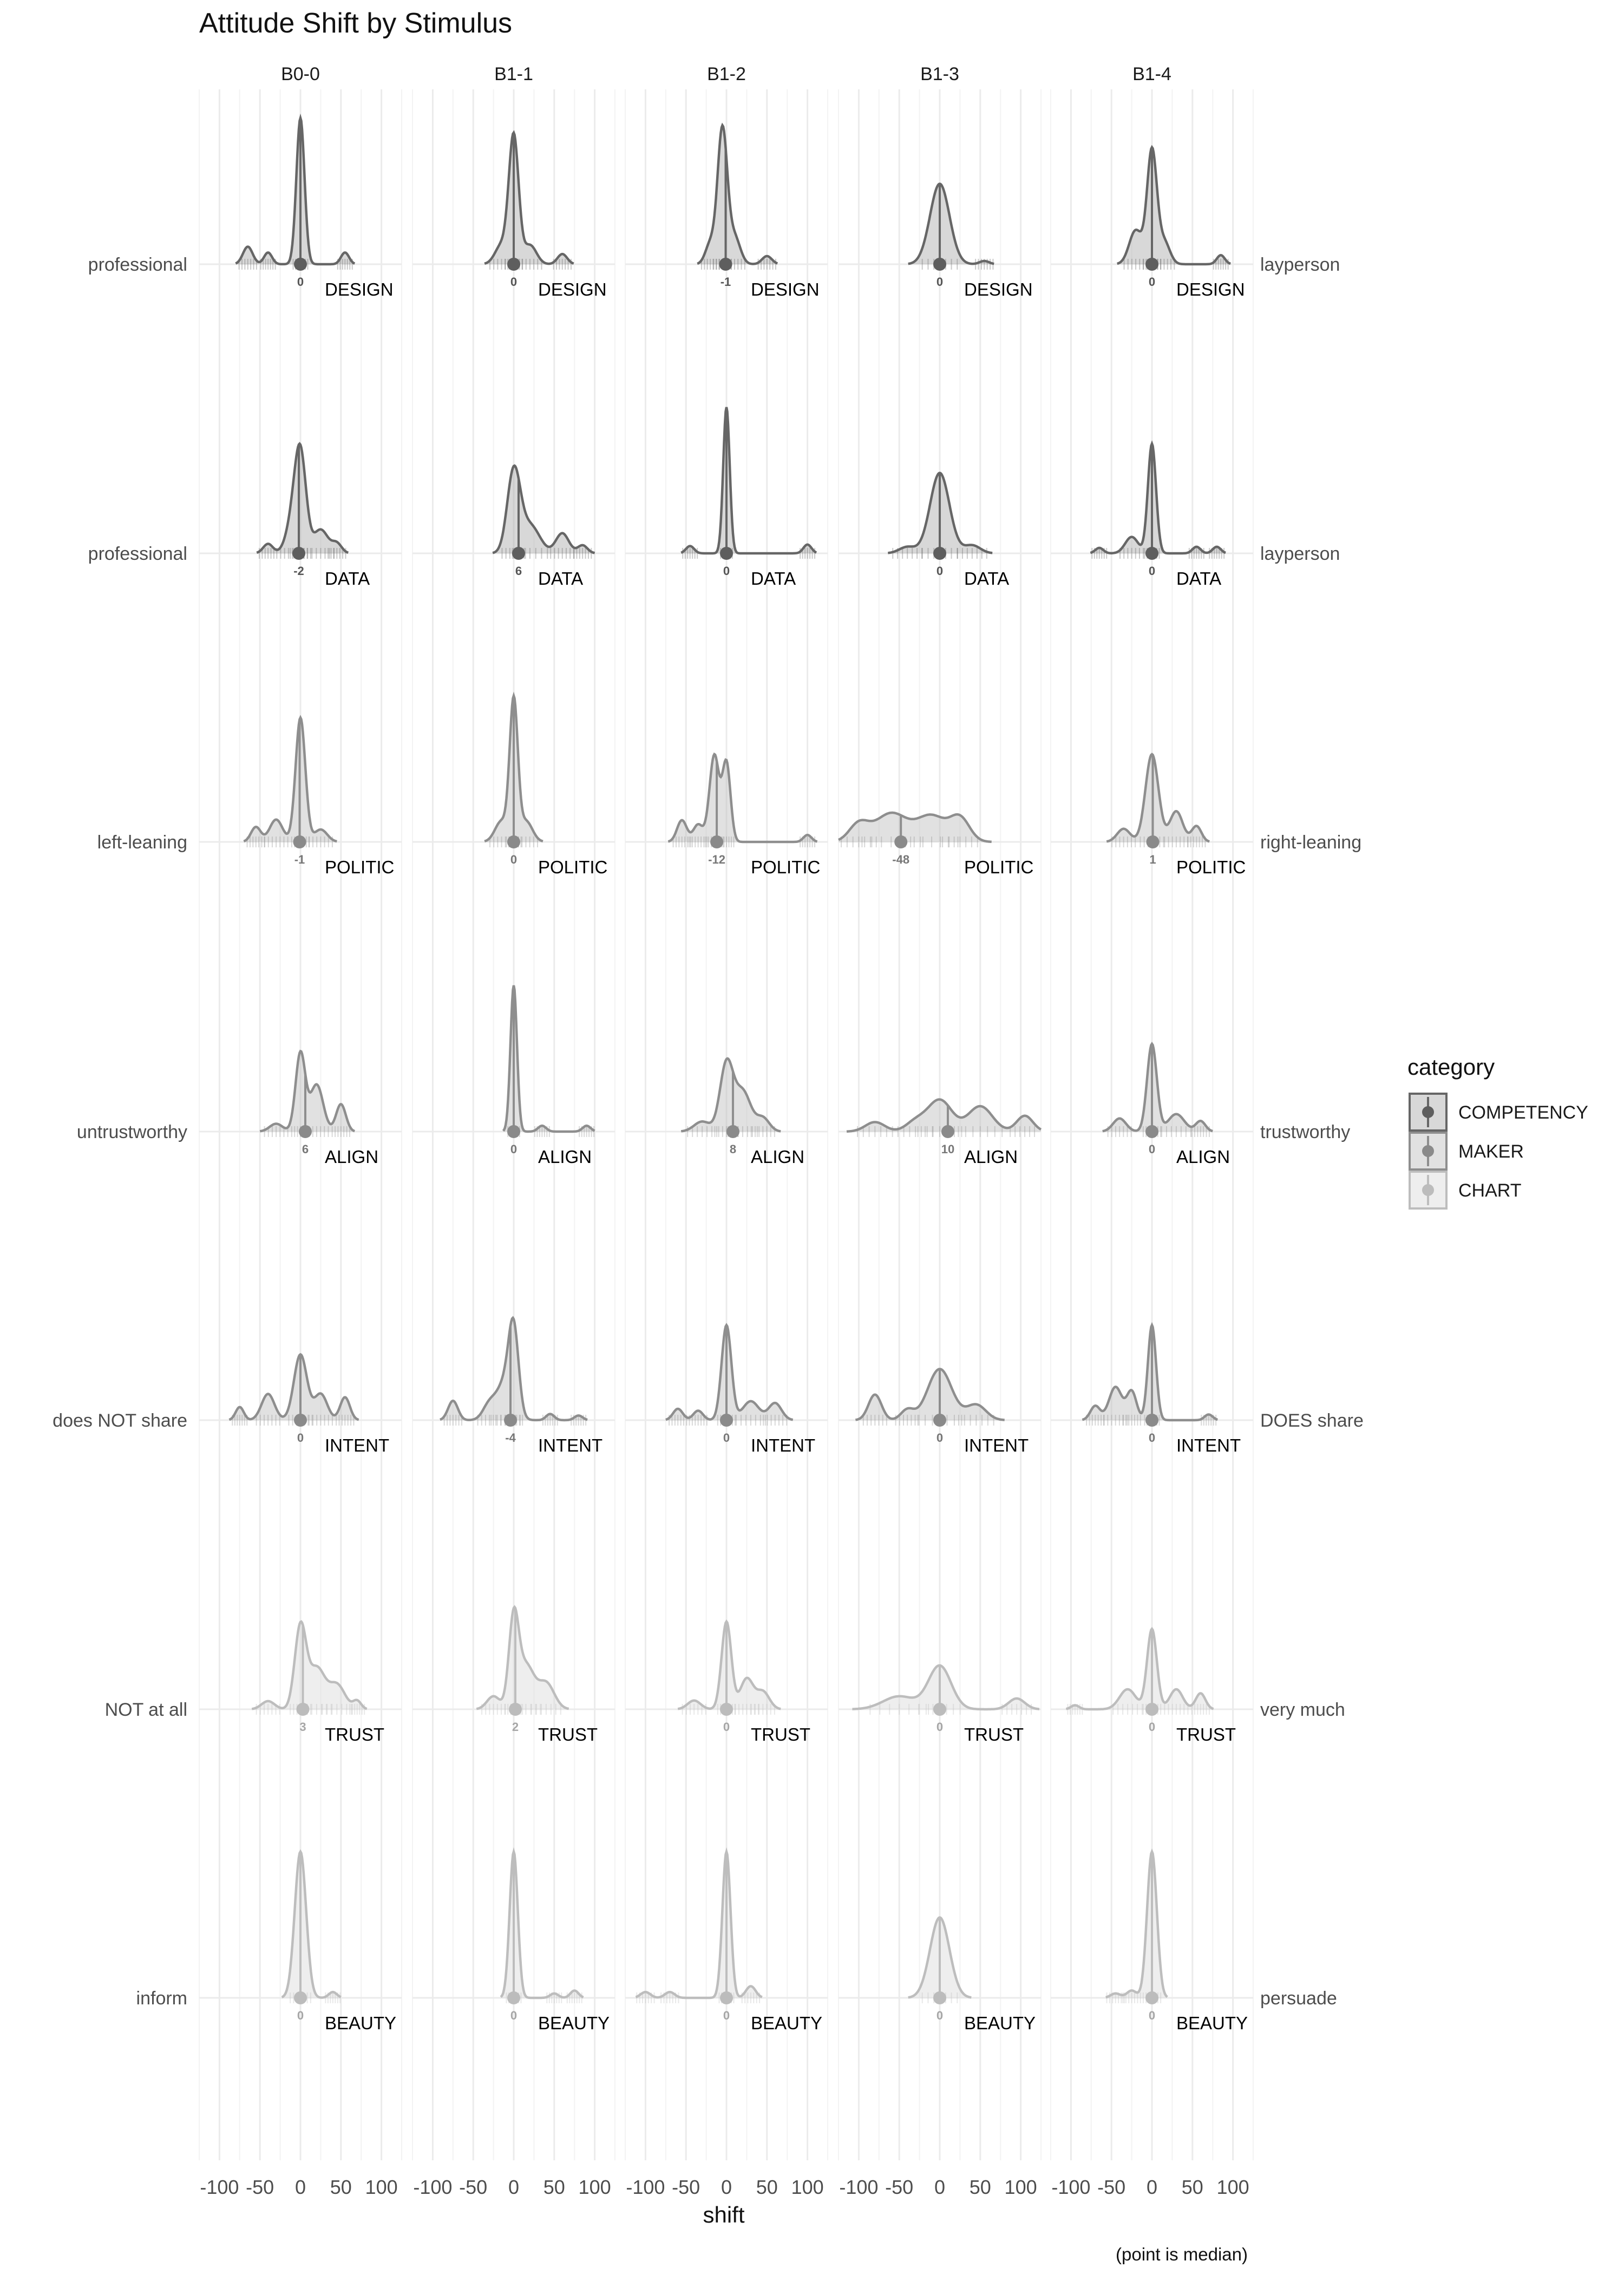 The image size is (1624, 2274). Describe the element at coordinates (1428, 1190) in the screenshot. I see `legend-key-point` at that location.